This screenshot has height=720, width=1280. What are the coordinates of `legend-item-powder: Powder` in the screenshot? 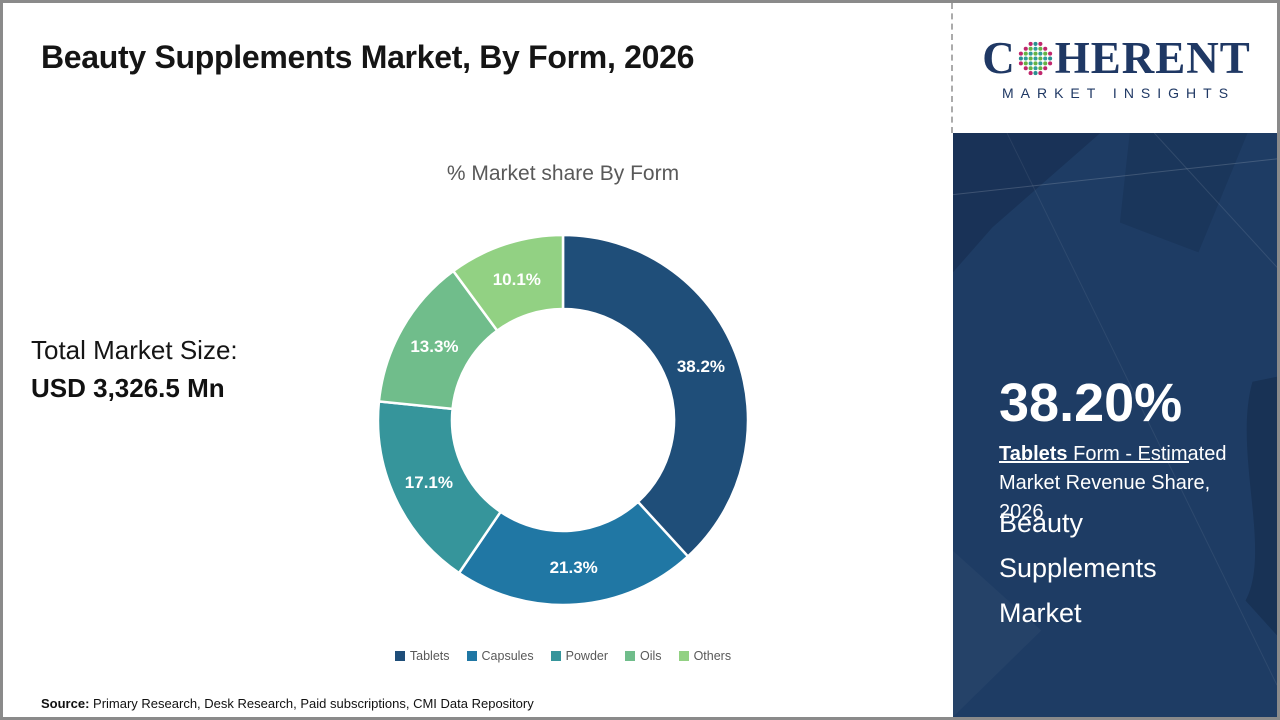 It's located at (579, 656).